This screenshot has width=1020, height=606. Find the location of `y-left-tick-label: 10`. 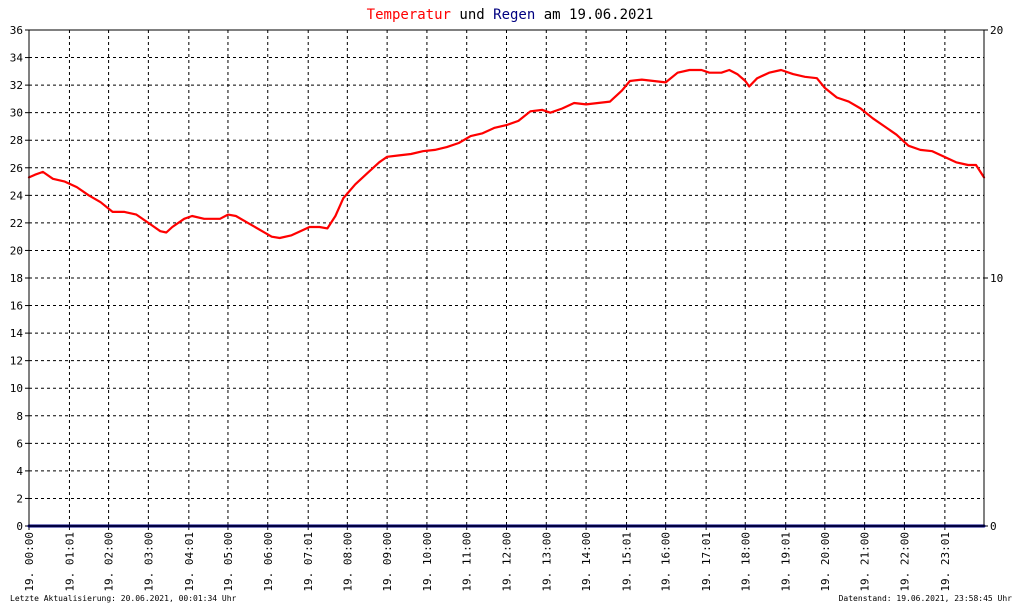

y-left-tick-label: 10 is located at coordinates (16, 388).